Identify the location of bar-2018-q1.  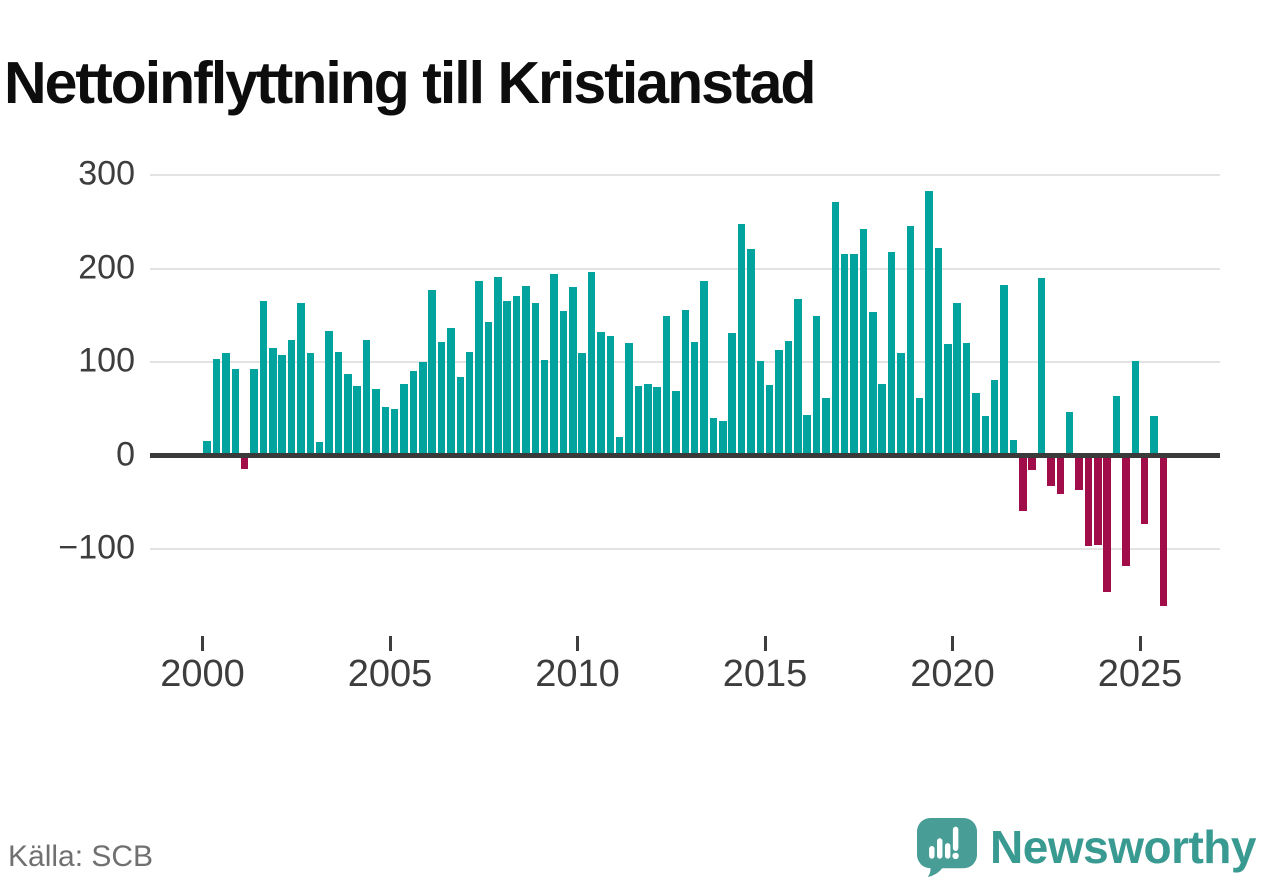
(882, 420).